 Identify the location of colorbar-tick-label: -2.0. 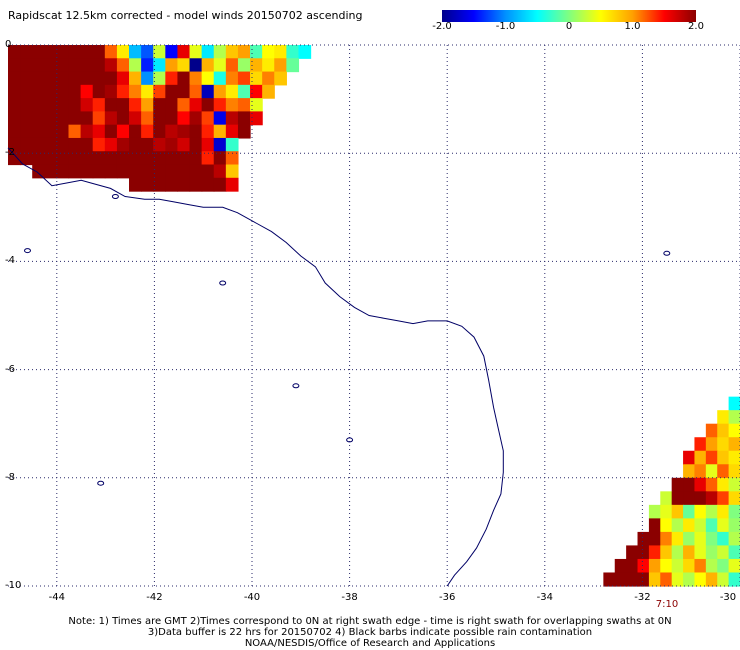
(442, 26).